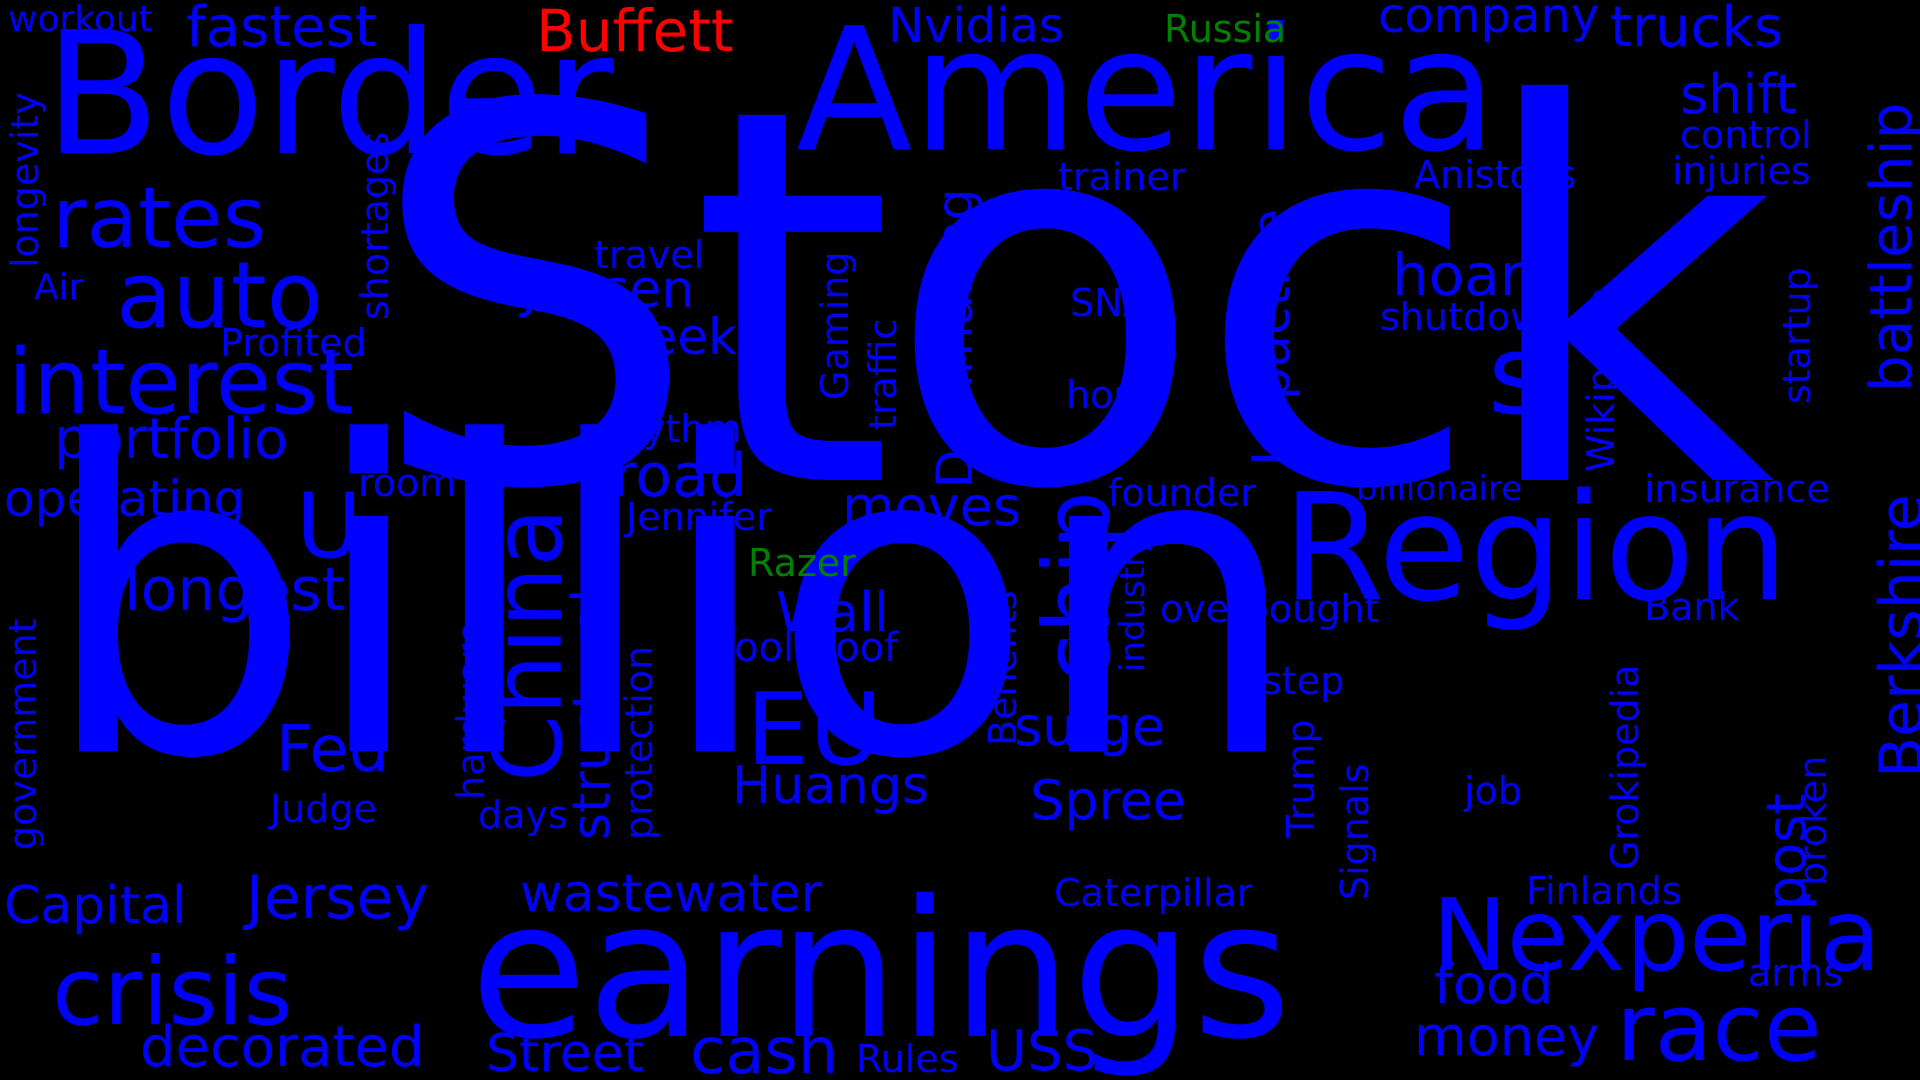  What do you see at coordinates (293, 343) in the screenshot?
I see `word-profited: Profited` at bounding box center [293, 343].